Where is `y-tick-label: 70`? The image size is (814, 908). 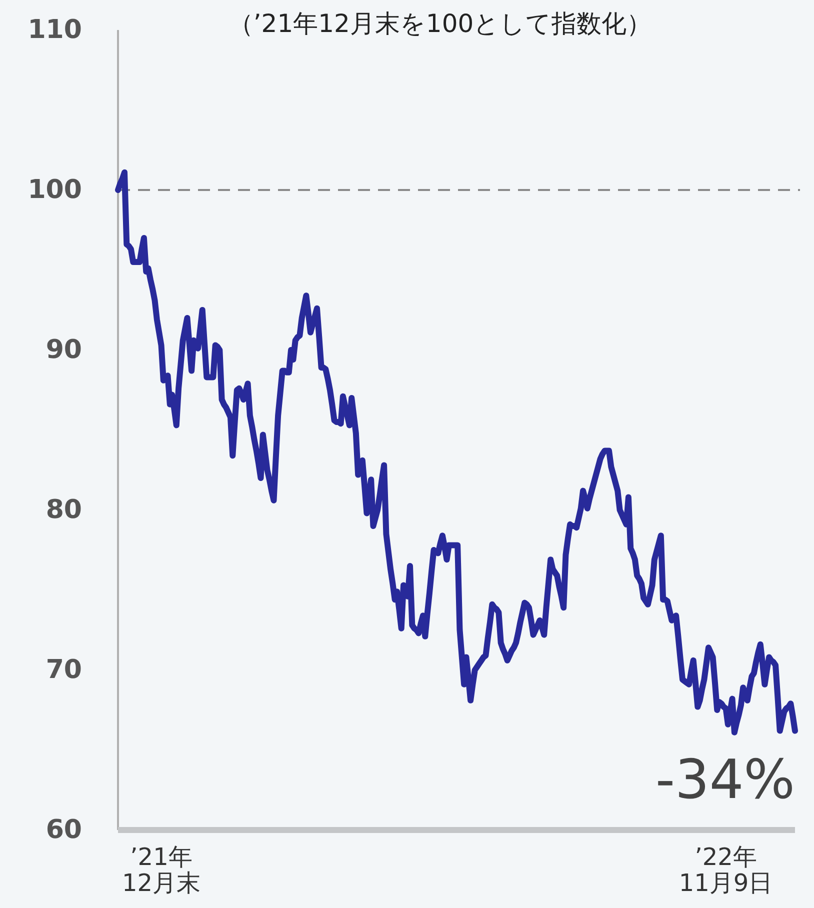 y-tick-label: 70 is located at coordinates (64, 670).